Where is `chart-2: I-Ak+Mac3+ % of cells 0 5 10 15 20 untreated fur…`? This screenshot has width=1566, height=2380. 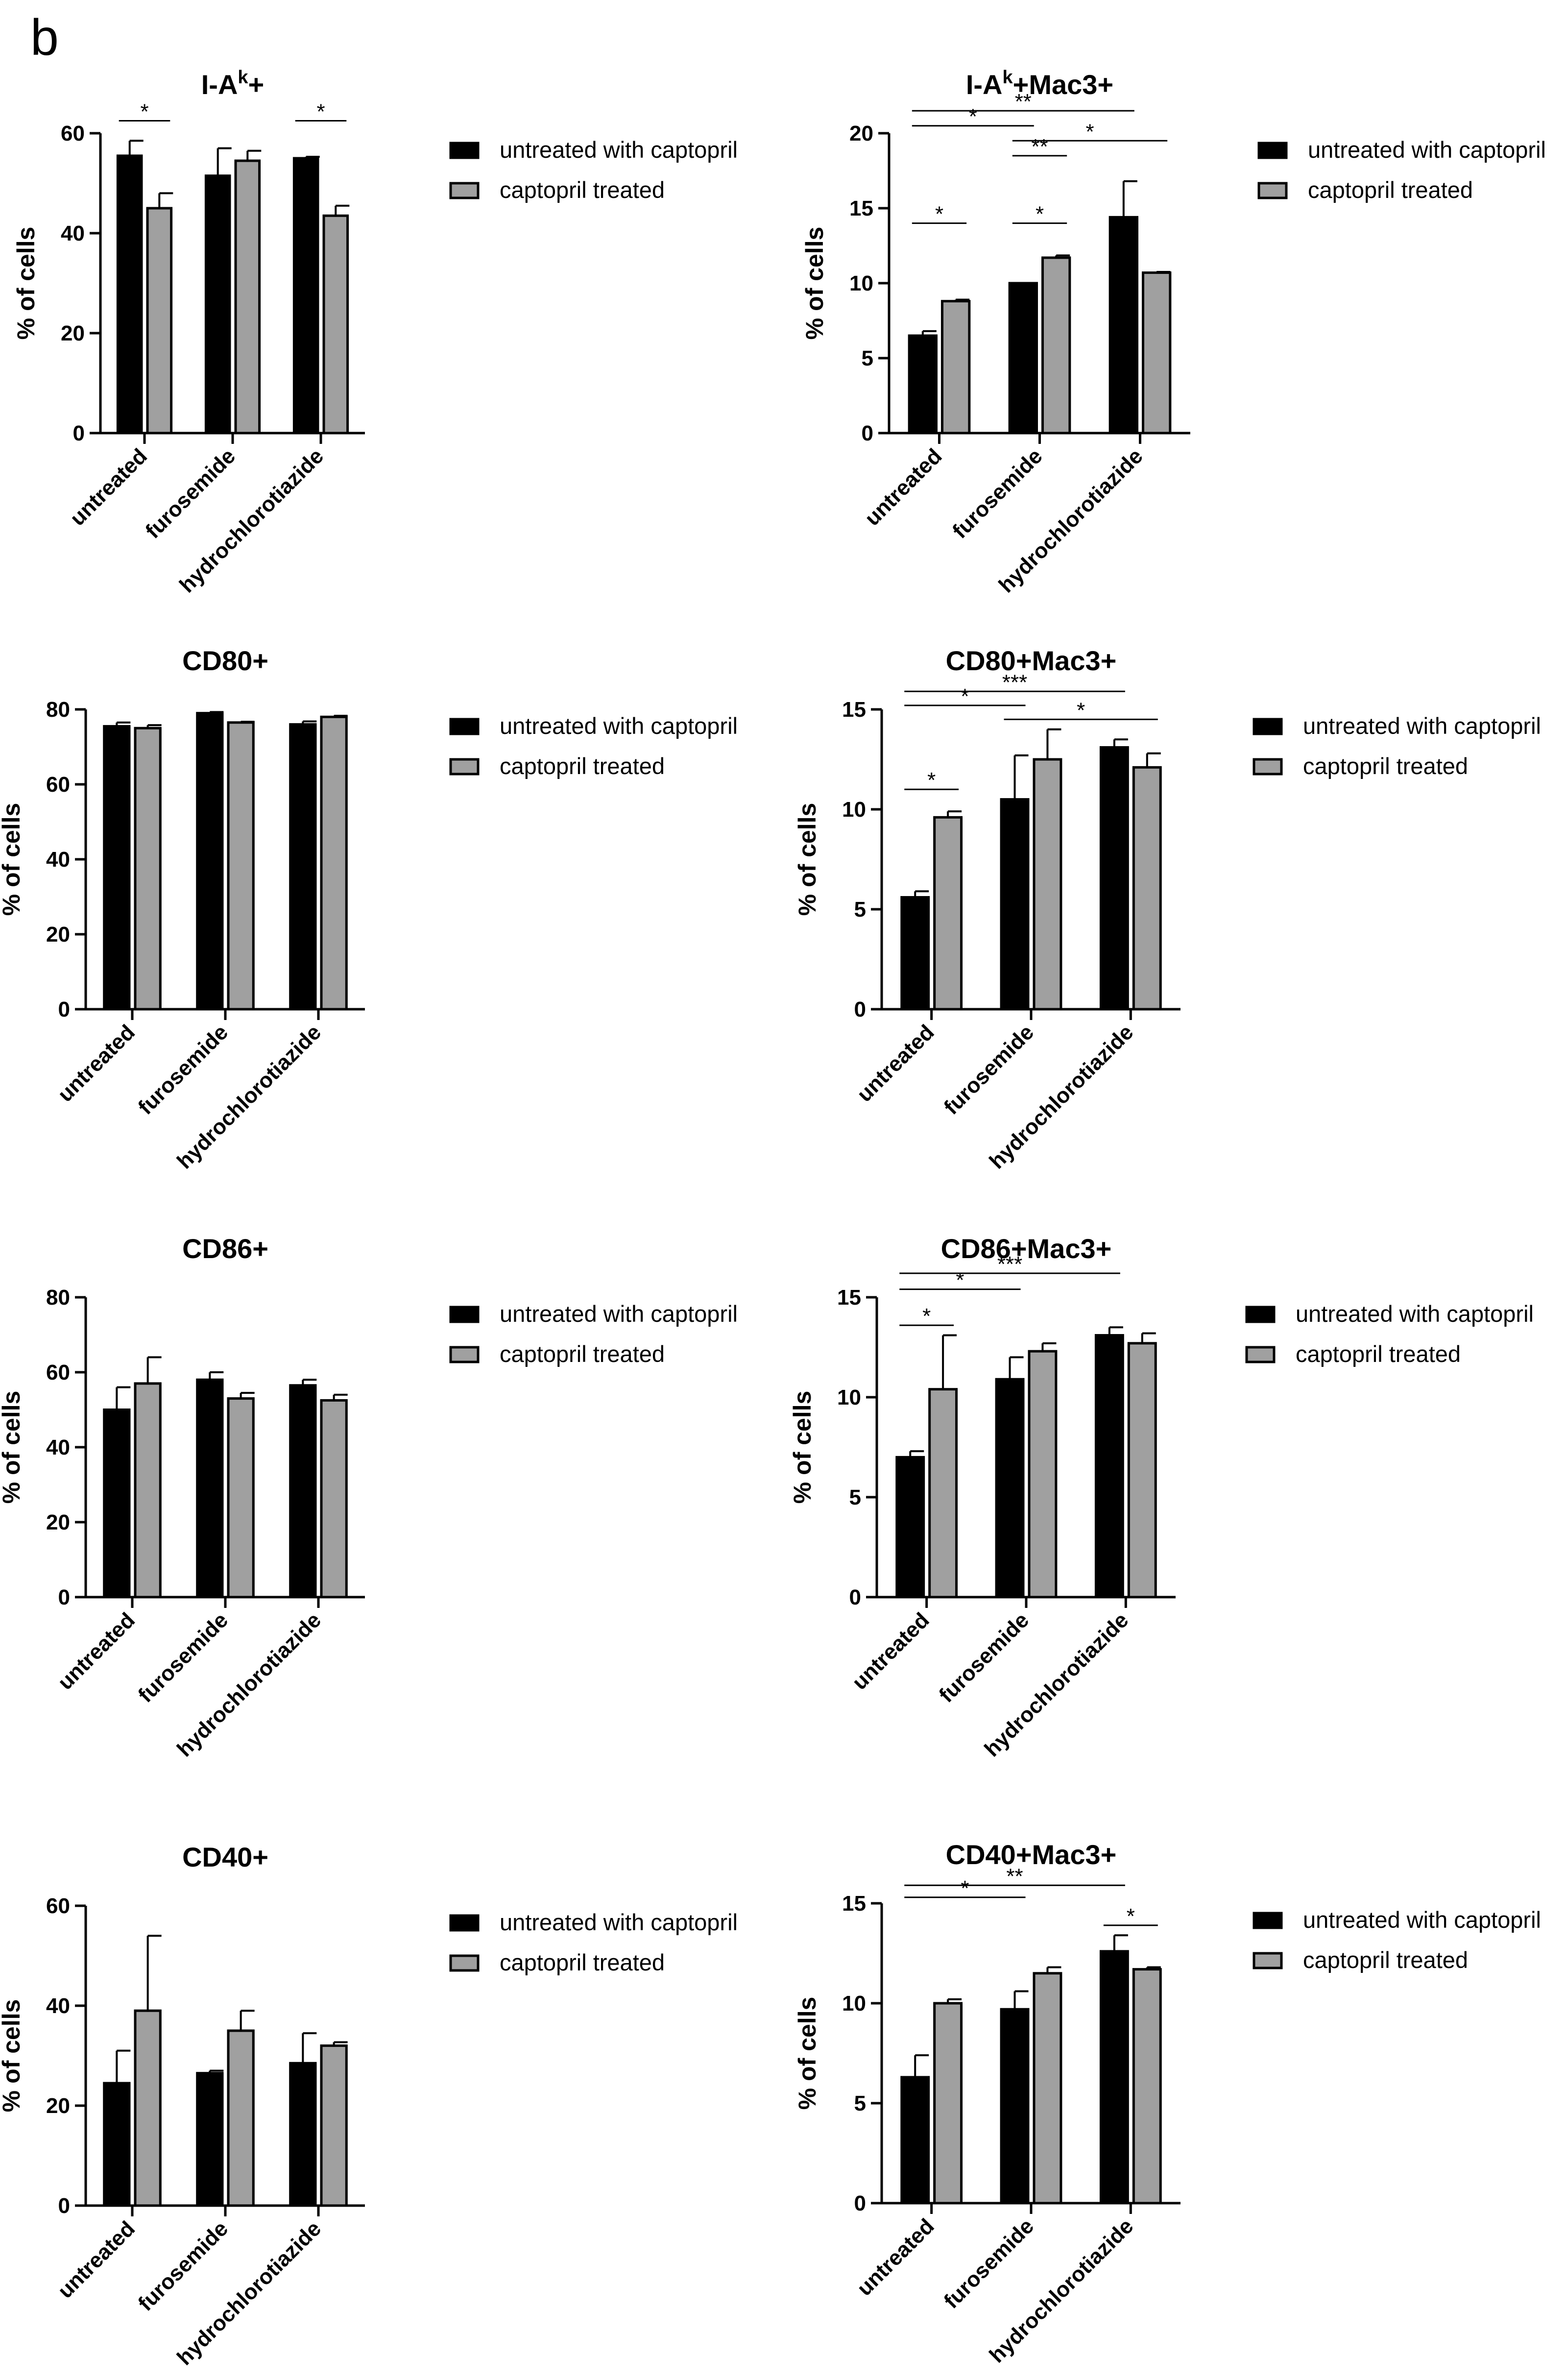
chart-2: I-Ak+Mac3+ % of cells 0 5 10 15 20 untreated fur… is located at coordinates (1173, 332).